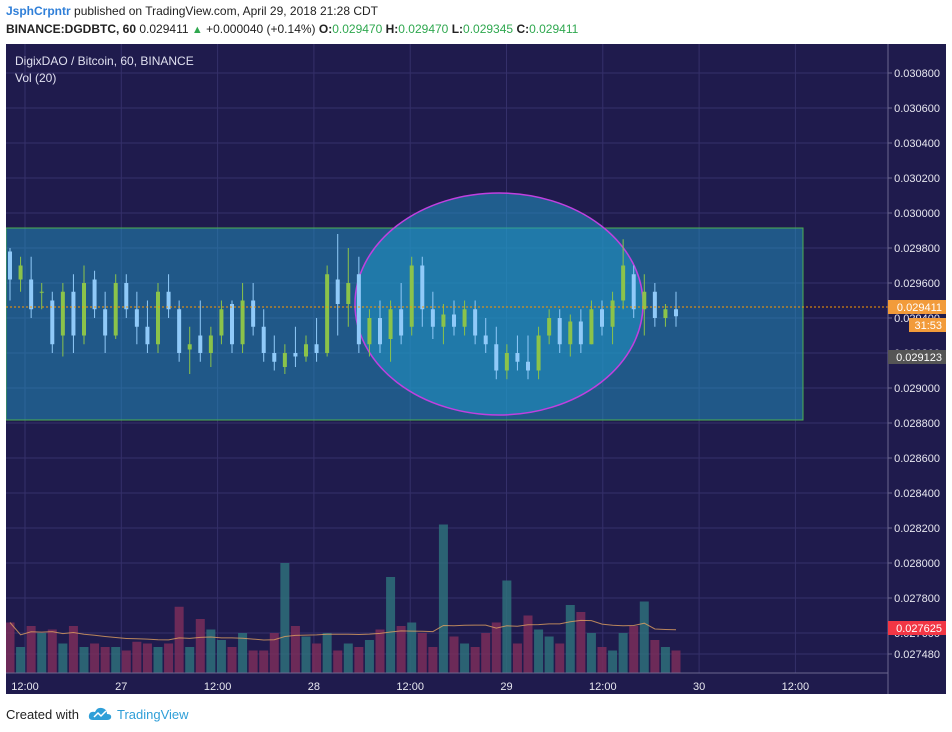  What do you see at coordinates (121, 687) in the screenshot?
I see `time-tick-label: 27` at bounding box center [121, 687].